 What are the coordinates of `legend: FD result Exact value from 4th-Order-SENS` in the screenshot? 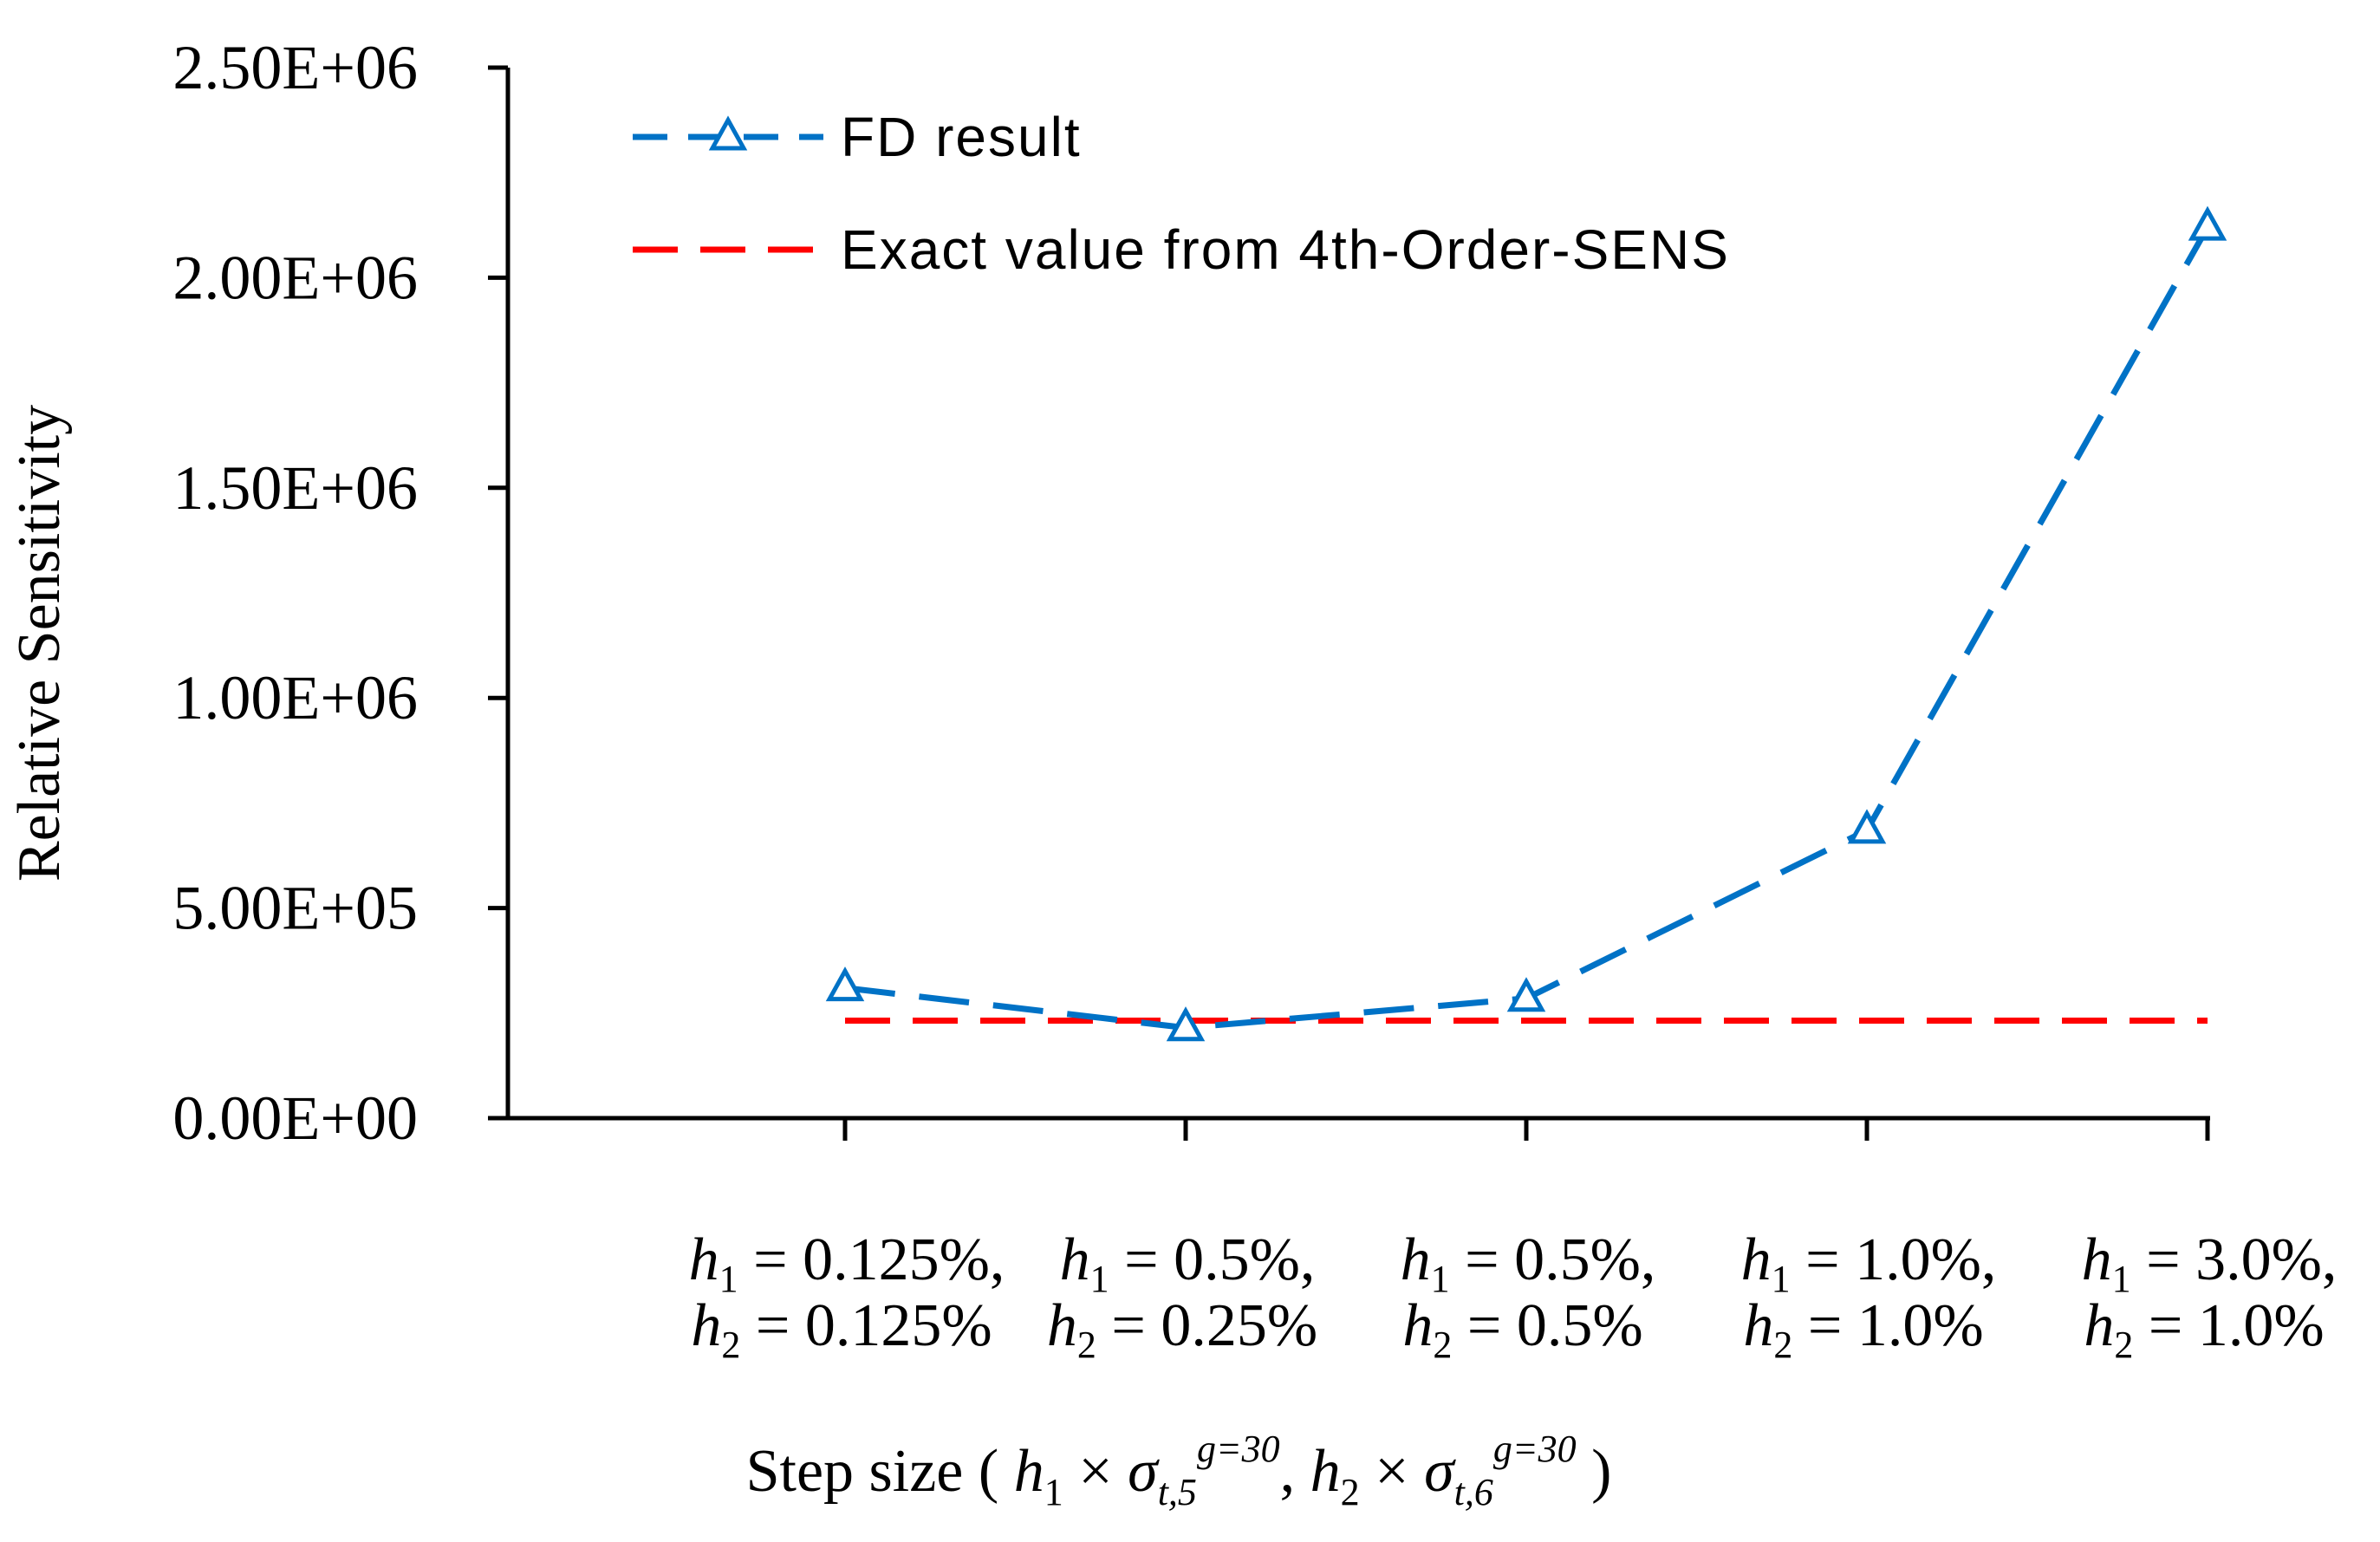 It's located at (1181, 193).